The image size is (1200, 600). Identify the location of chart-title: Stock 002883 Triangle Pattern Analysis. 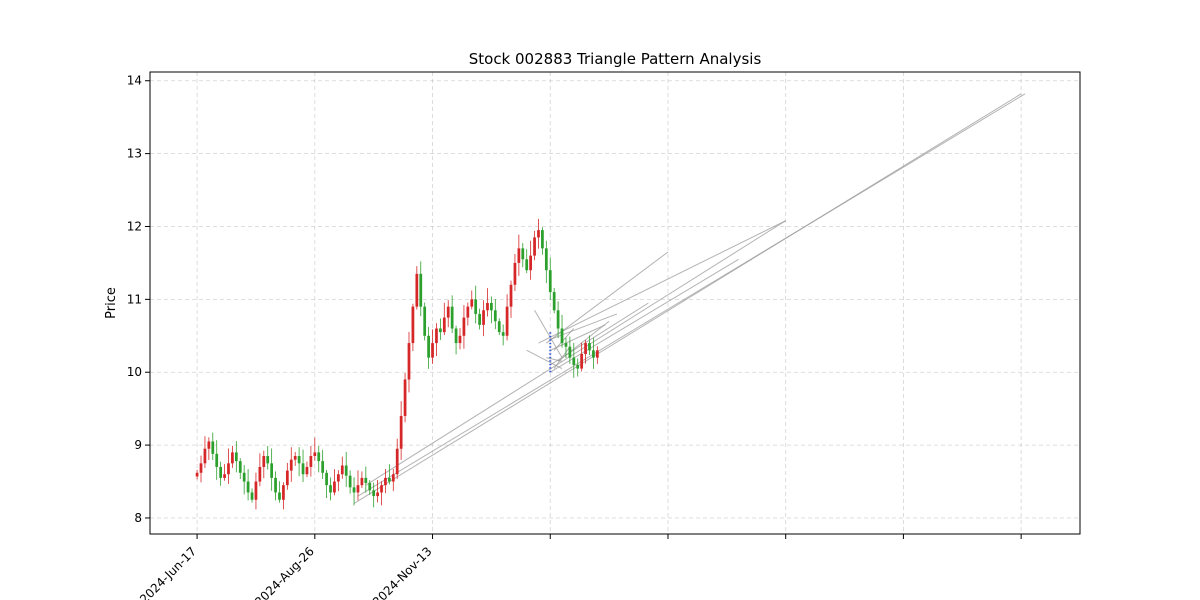
(615, 59).